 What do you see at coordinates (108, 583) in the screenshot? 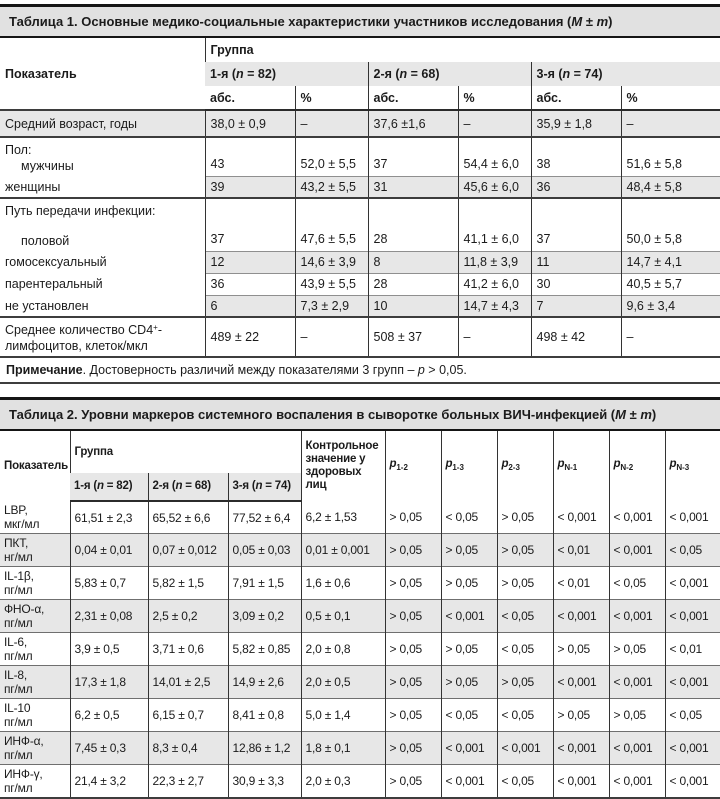
I see `value-cell: 5,83 ± 0,7` at bounding box center [108, 583].